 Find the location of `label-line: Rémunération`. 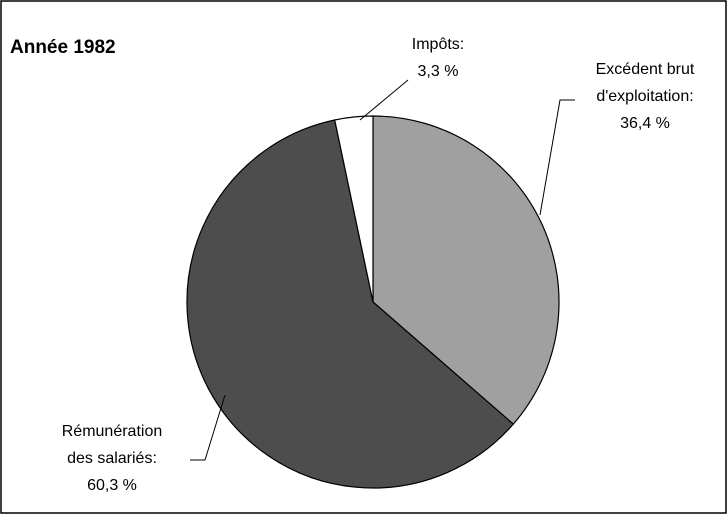

label-line: Rémunération is located at coordinates (112, 431).